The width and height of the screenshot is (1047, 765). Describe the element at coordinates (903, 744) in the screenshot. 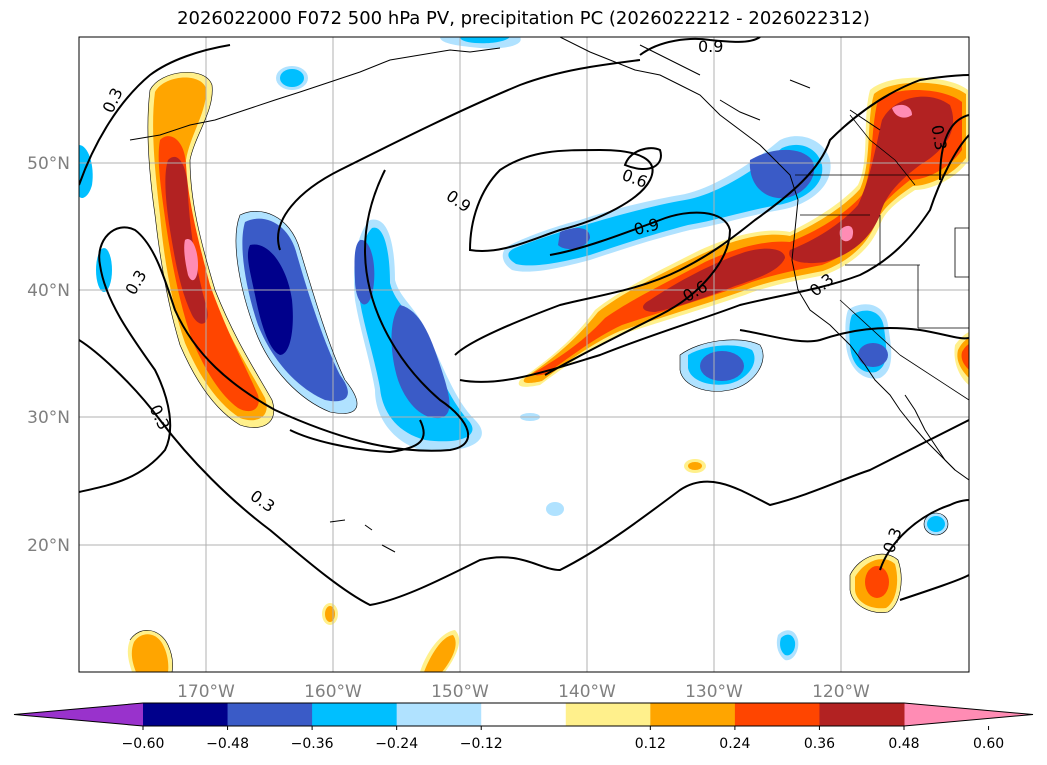

I see `colorbar-tick-label: 0.48` at that location.